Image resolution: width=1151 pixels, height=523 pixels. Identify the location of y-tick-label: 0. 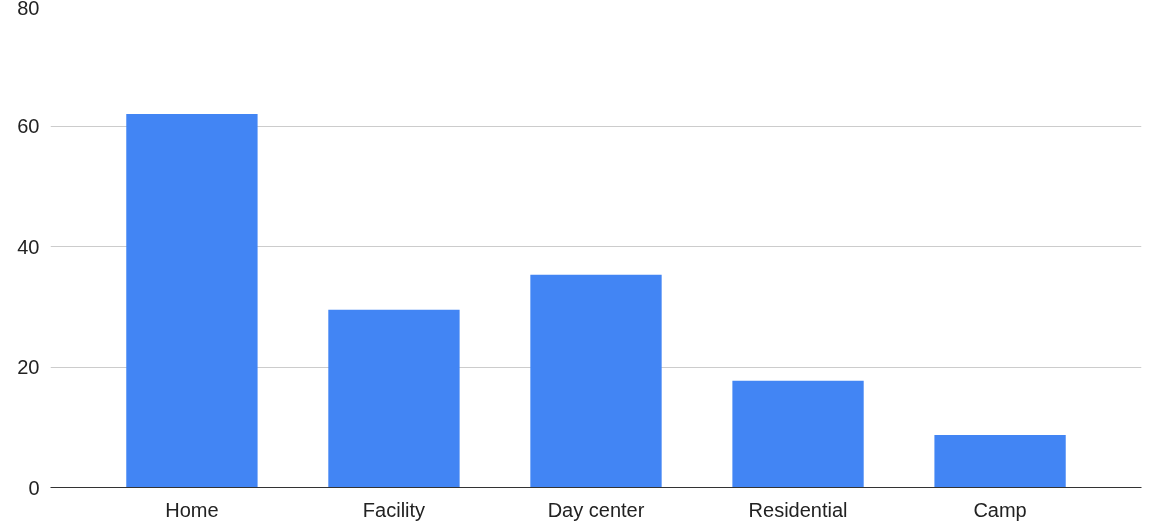
(34, 487).